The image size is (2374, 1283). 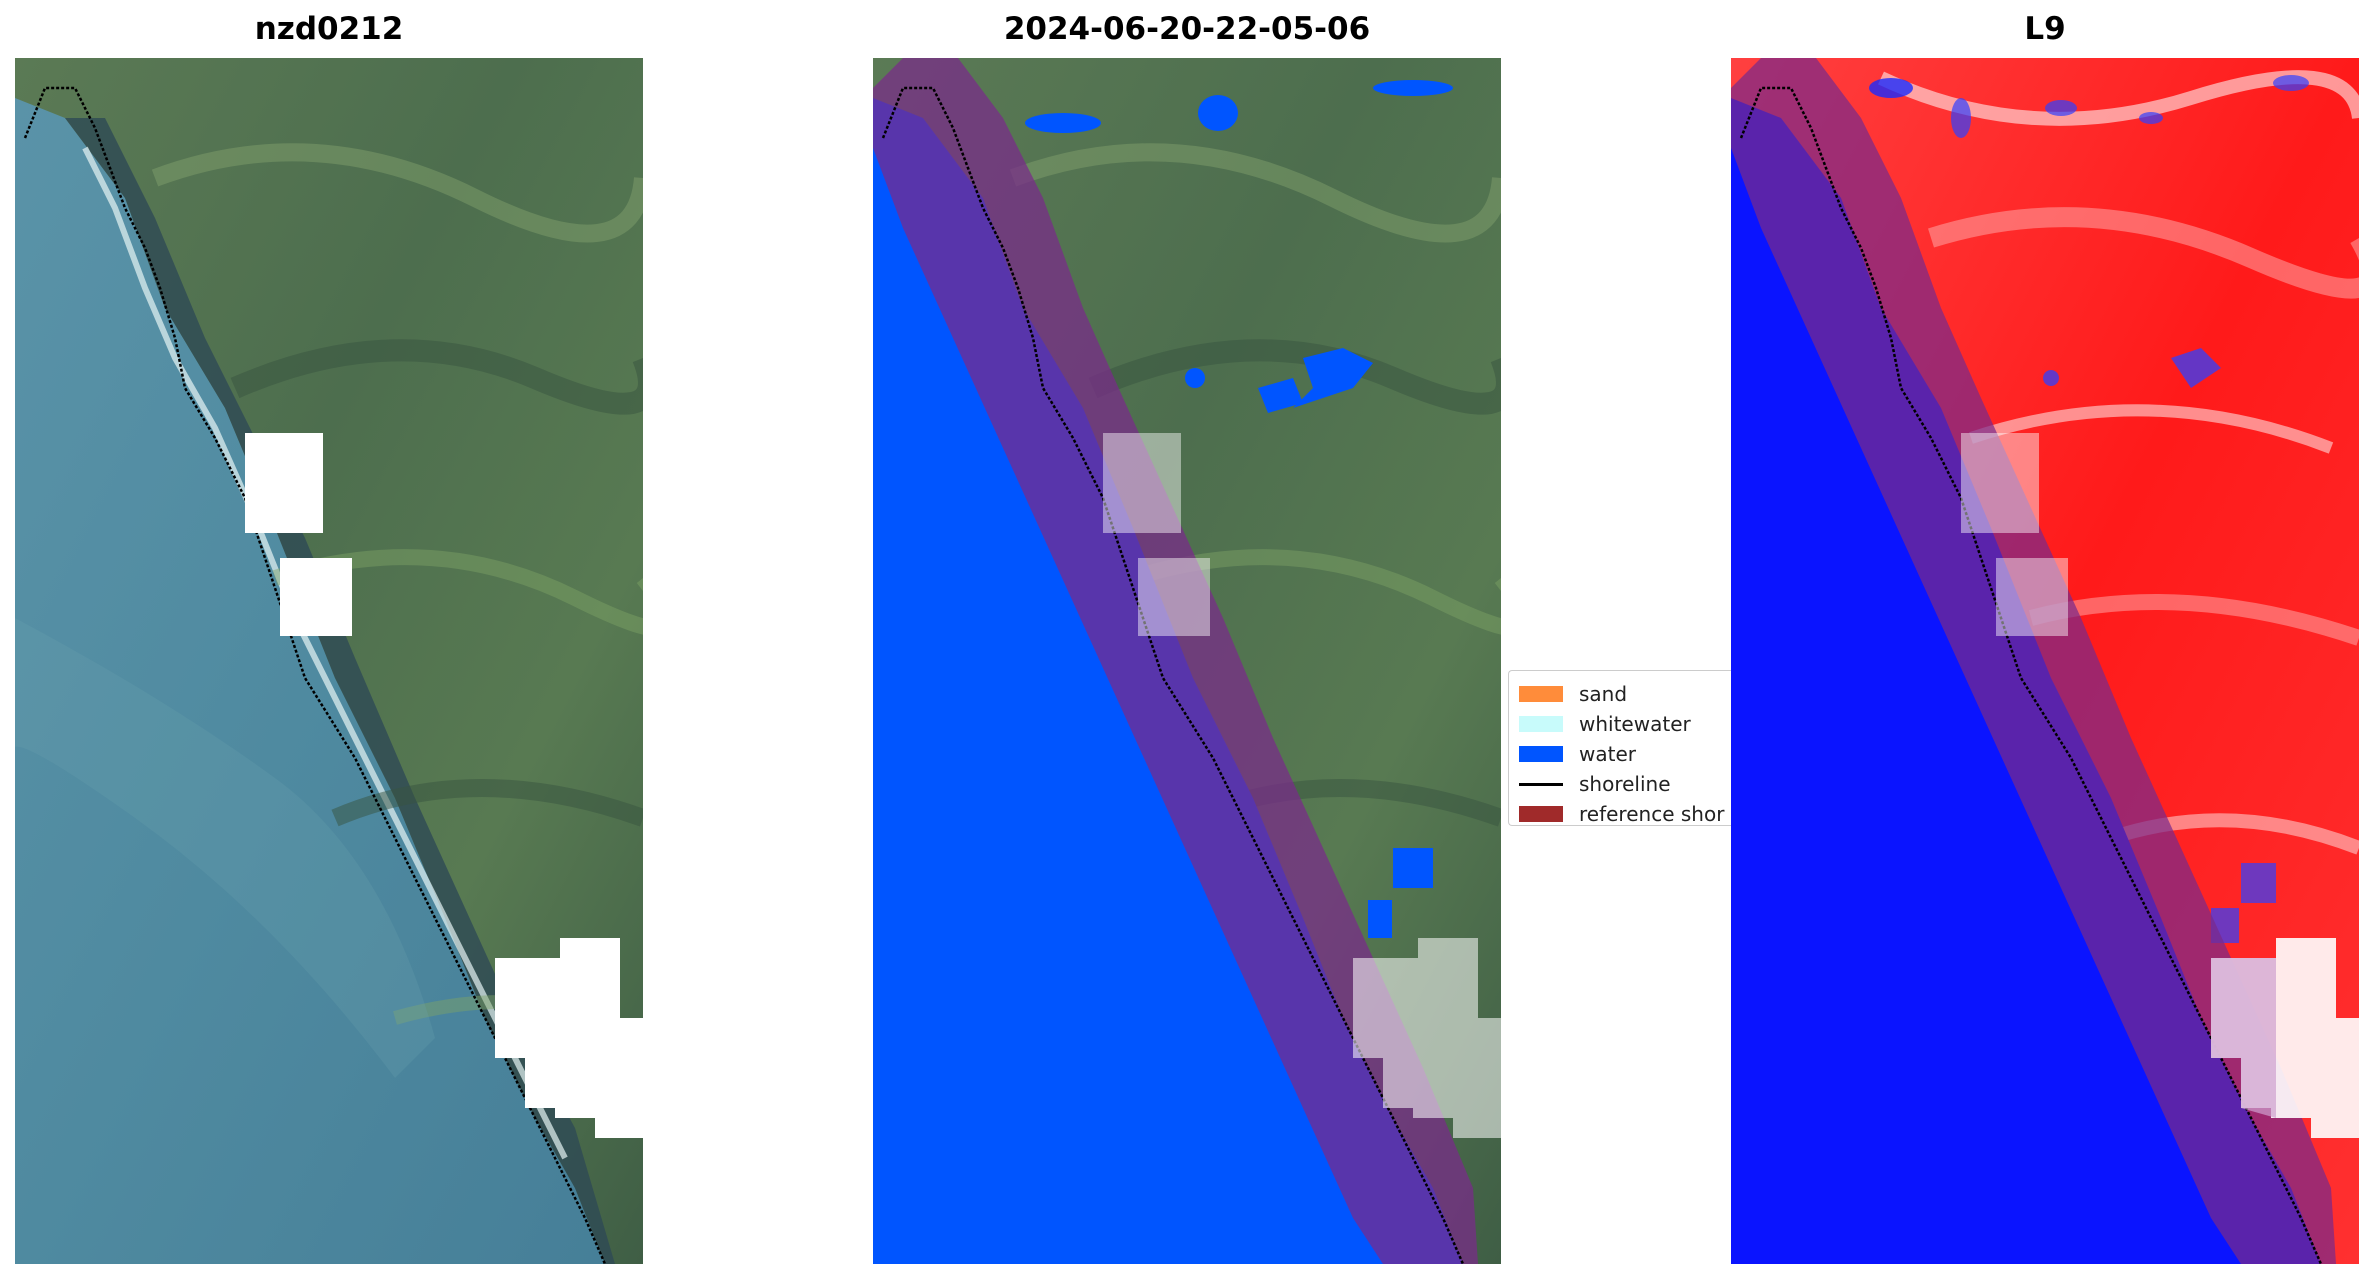 What do you see at coordinates (1541, 814) in the screenshot?
I see `legend-swatch-reference-shoreline` at bounding box center [1541, 814].